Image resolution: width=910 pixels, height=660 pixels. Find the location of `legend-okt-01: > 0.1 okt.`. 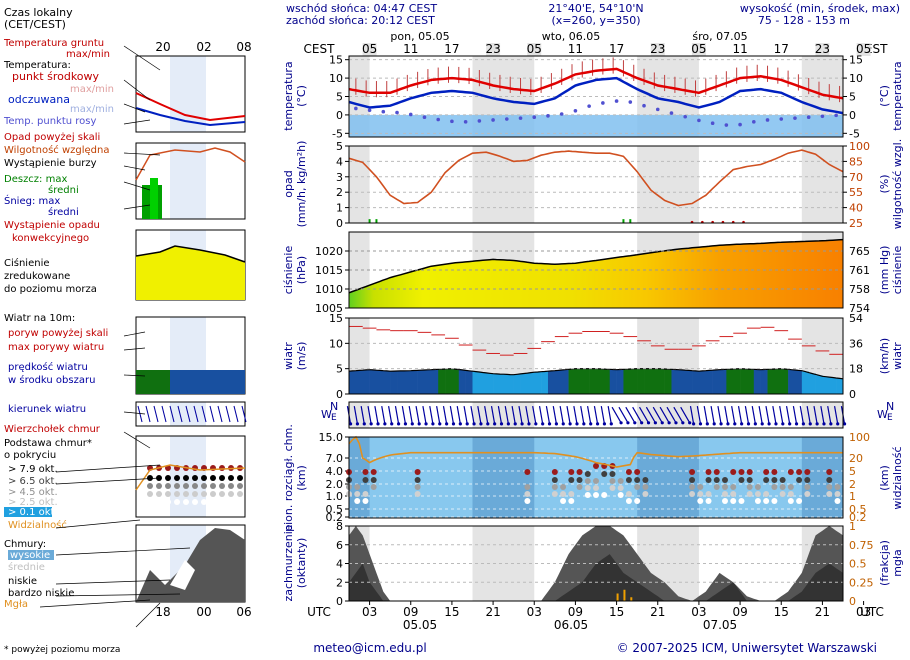

legend-okt-01: > 0.1 okt. is located at coordinates (33, 512).